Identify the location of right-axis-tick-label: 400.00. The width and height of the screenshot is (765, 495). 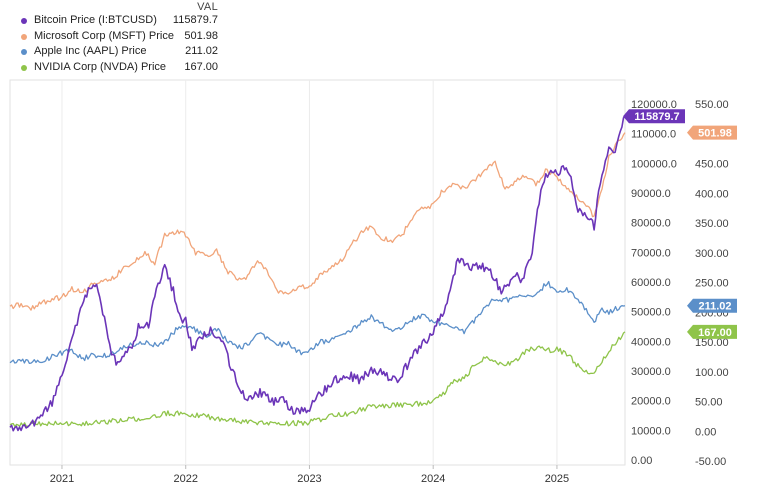
(712, 194).